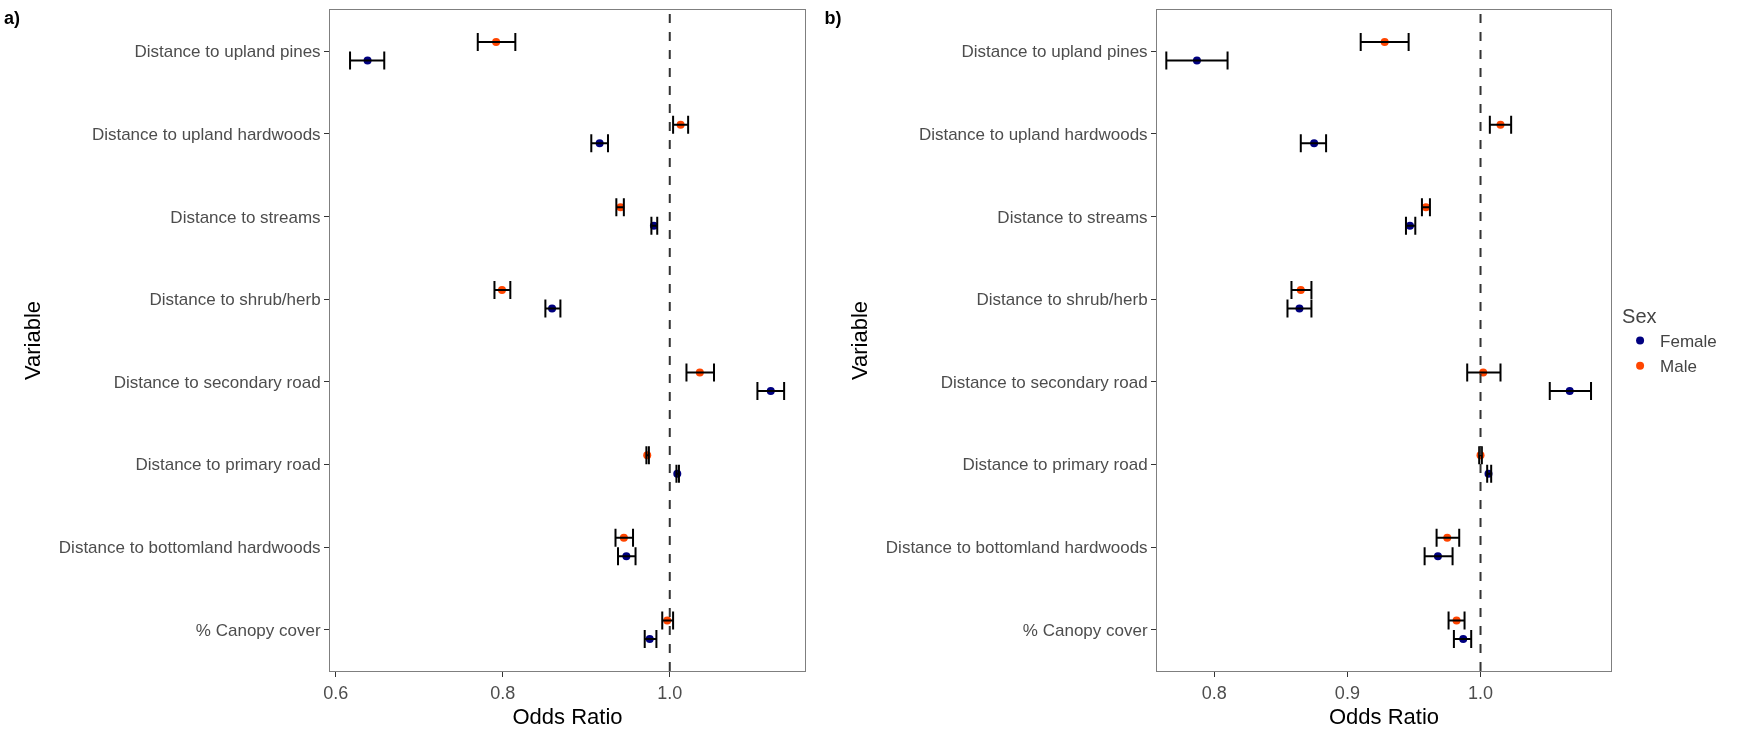 This screenshot has width=1741, height=729. What do you see at coordinates (833, 17) in the screenshot?
I see `text: b)` at bounding box center [833, 17].